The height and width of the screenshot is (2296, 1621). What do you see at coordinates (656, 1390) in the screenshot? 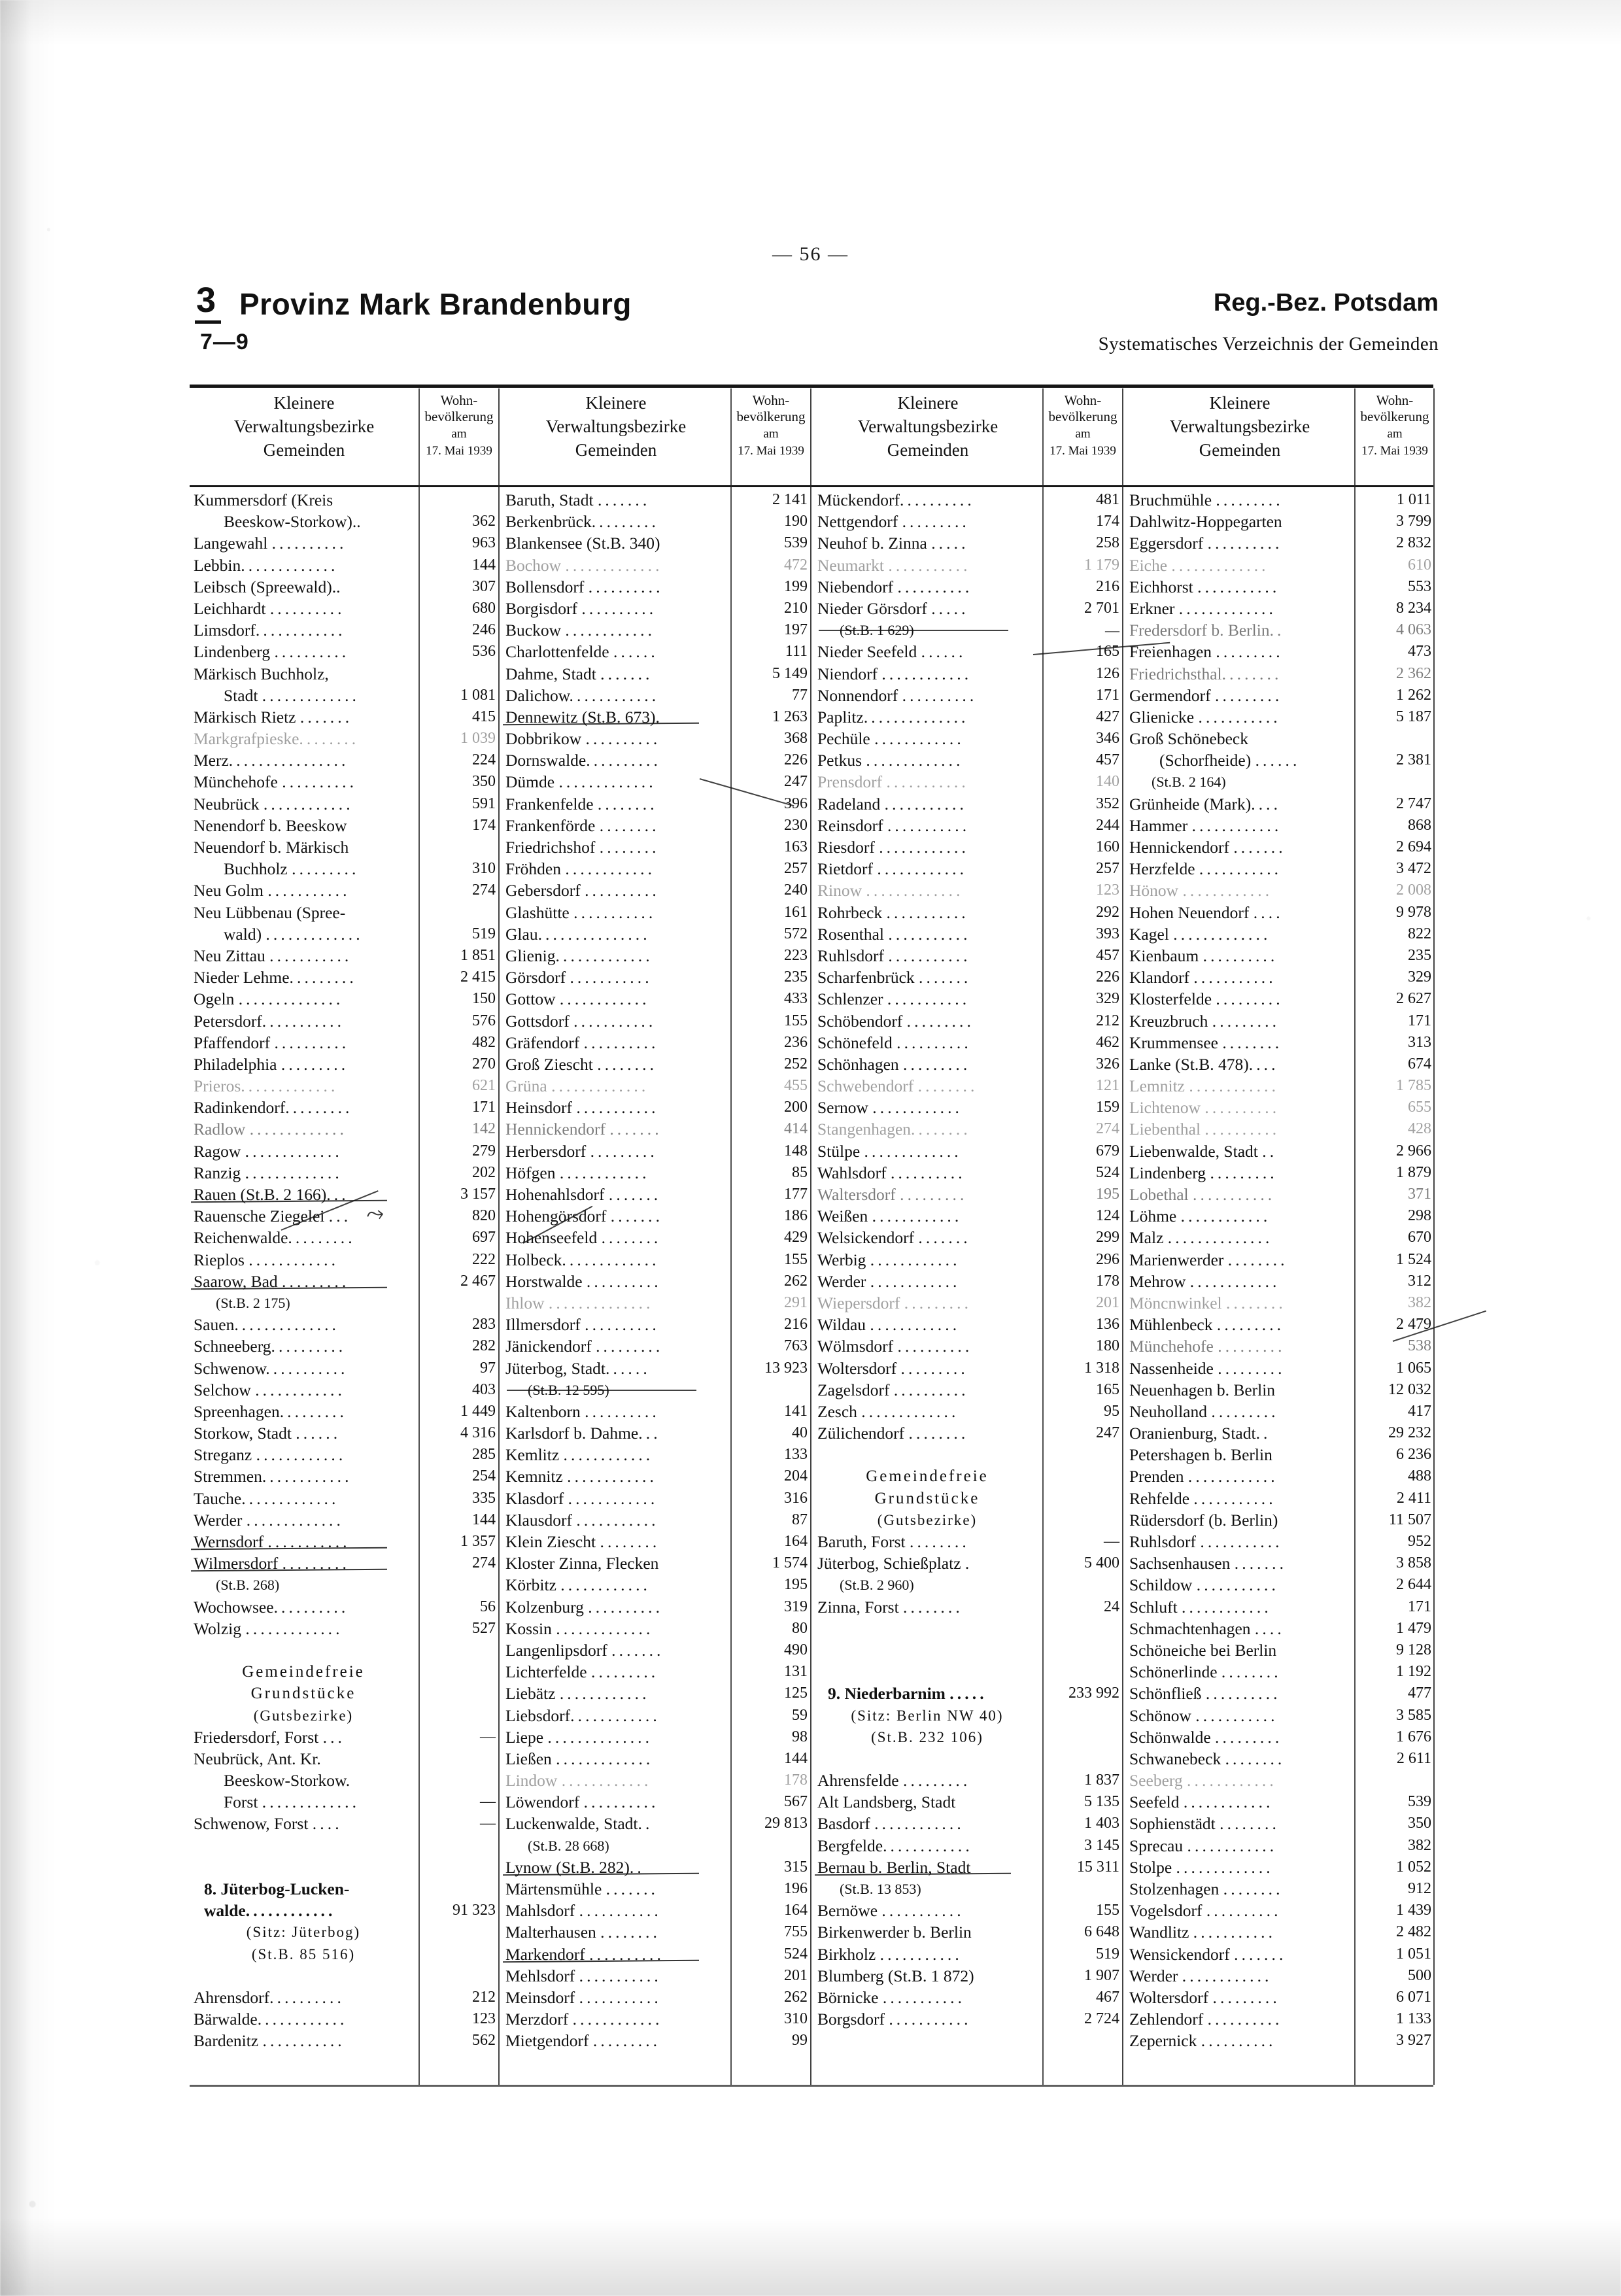
I see `table-row: (St.B. 12 595)` at bounding box center [656, 1390].